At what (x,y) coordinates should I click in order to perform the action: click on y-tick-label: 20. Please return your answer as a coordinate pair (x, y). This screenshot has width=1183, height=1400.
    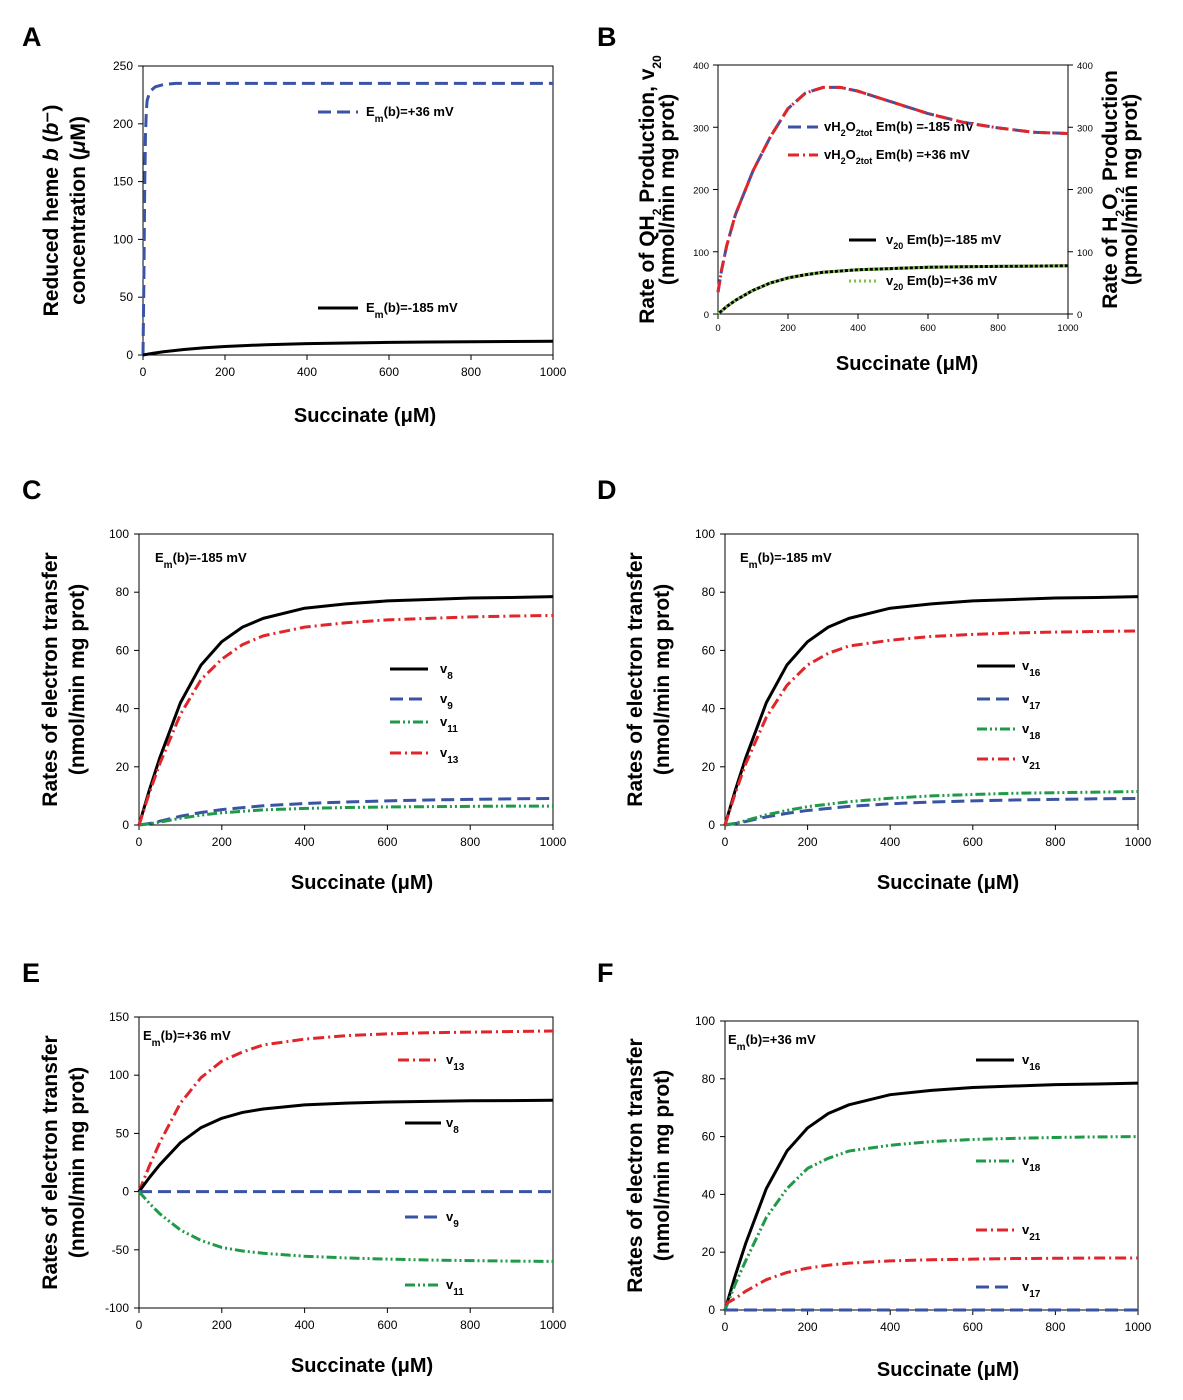
    Looking at the image, I should click on (709, 1252).